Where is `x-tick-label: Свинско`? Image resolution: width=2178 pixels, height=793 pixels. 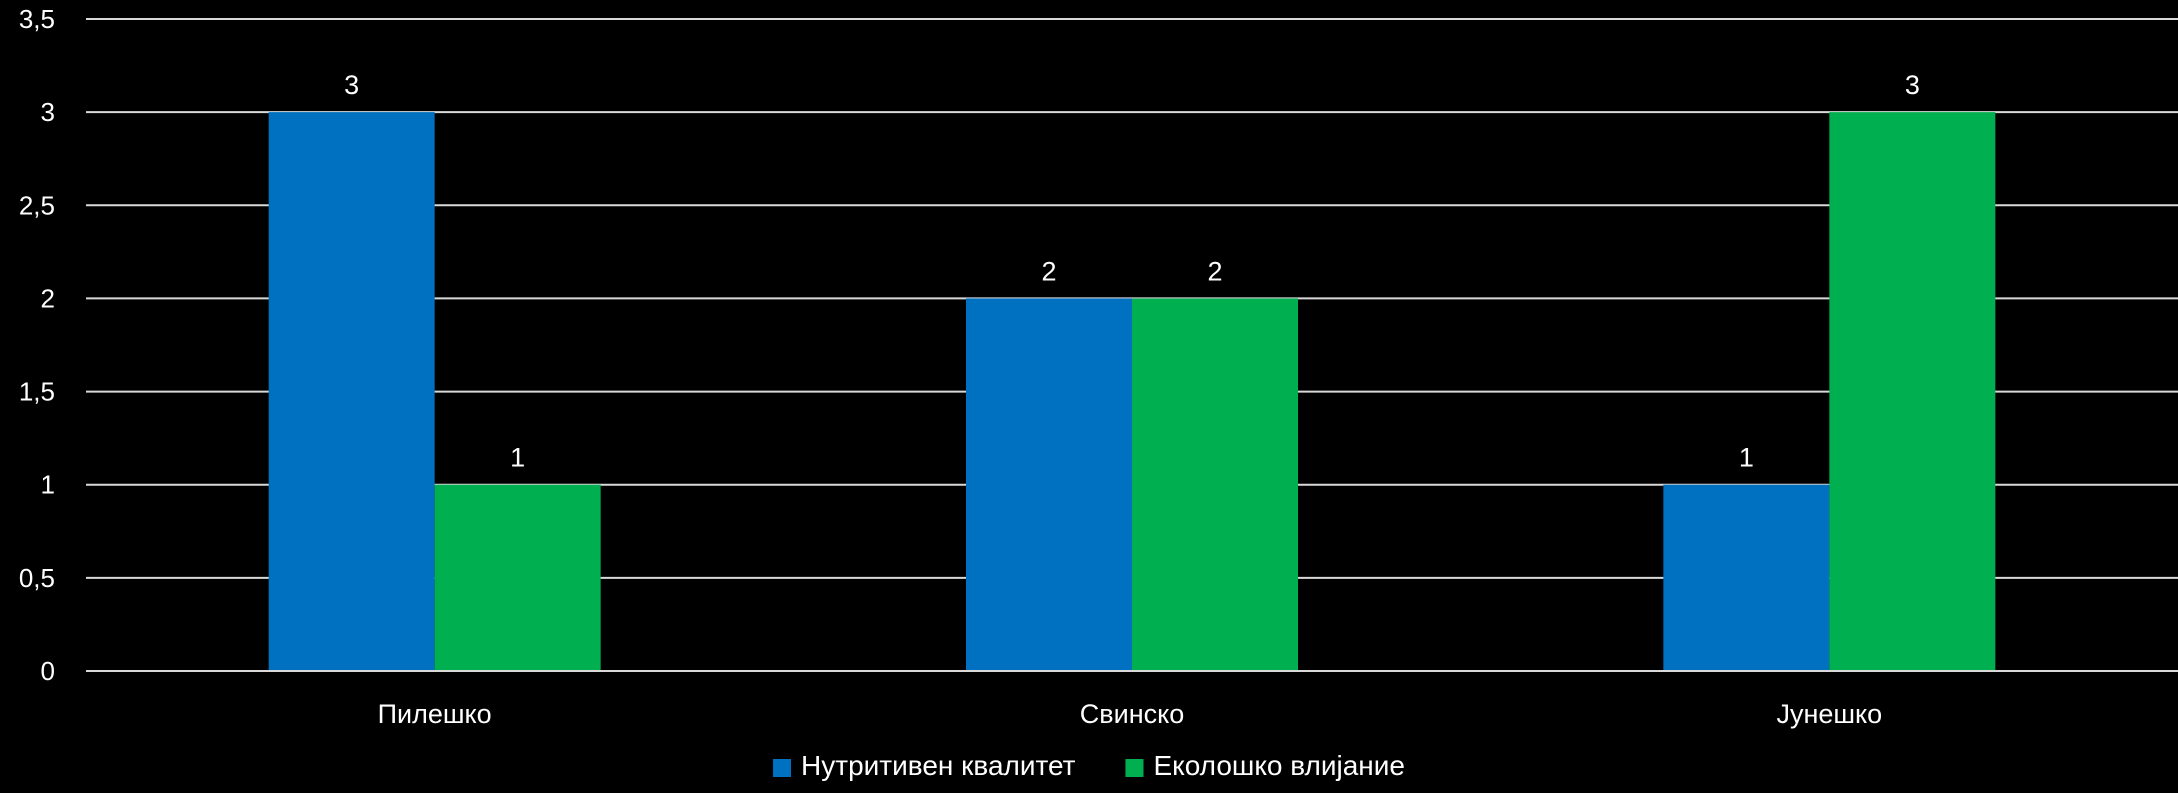 x-tick-label: Свинско is located at coordinates (1132, 714).